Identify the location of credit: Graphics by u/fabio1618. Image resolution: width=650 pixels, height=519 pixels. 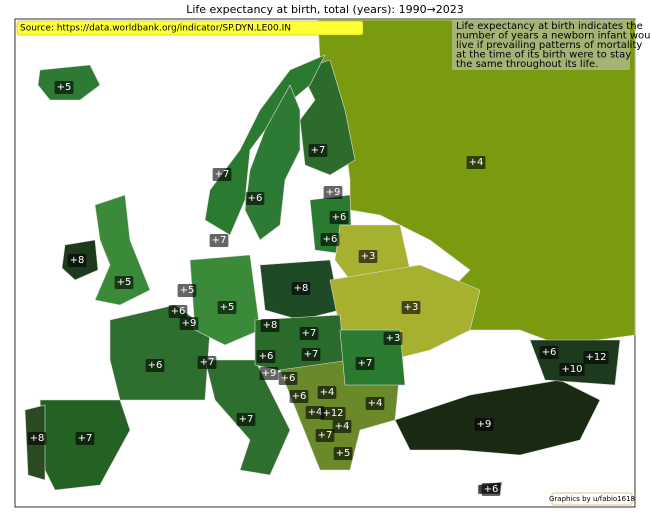
(592, 499).